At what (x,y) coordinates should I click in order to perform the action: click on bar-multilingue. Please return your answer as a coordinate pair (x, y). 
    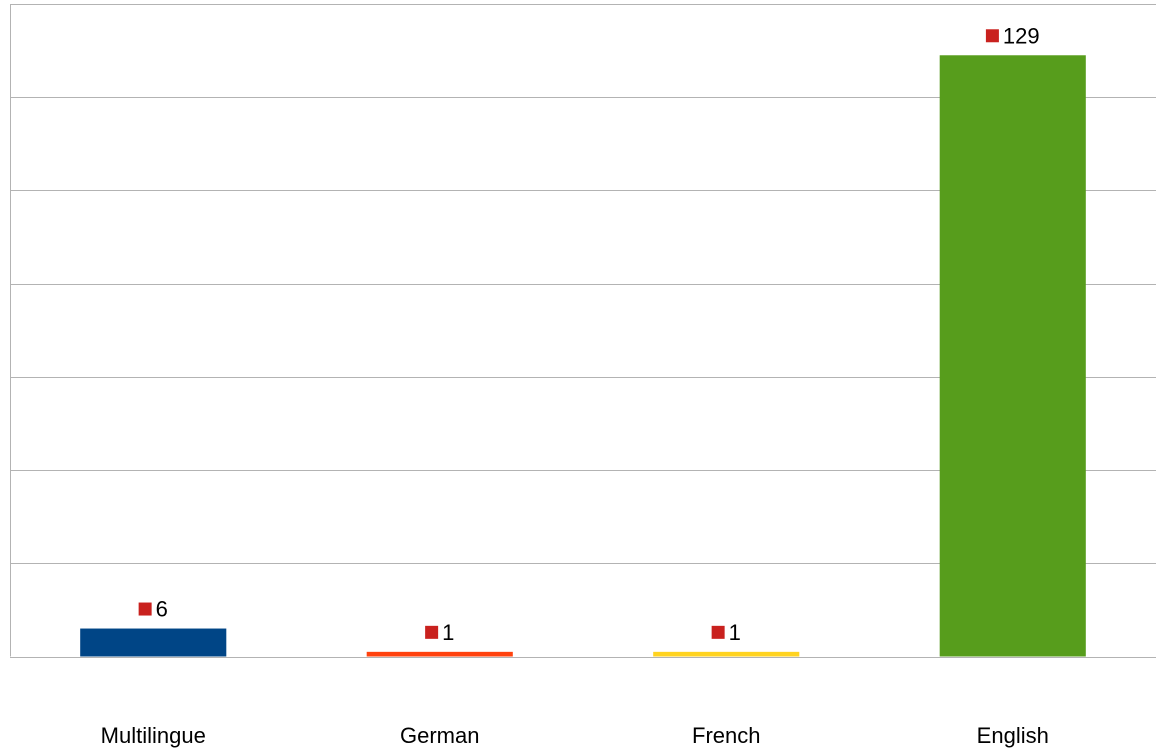
    Looking at the image, I should click on (153, 643).